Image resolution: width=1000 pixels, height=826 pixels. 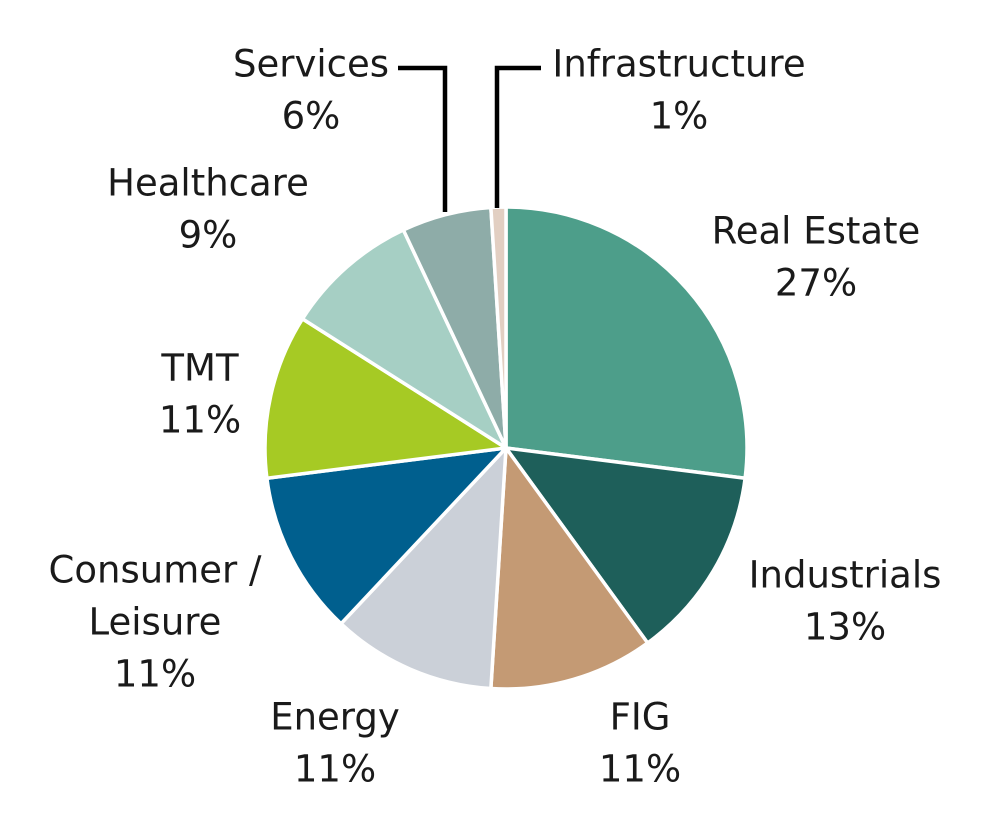 I want to click on slice-label-fig: FIG 11%, so click(x=640, y=743).